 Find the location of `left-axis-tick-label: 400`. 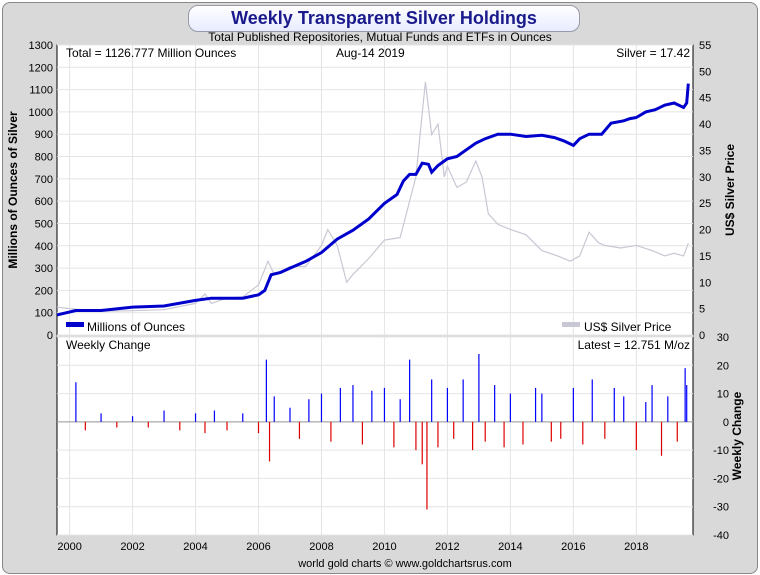

left-axis-tick-label: 400 is located at coordinates (44, 247).